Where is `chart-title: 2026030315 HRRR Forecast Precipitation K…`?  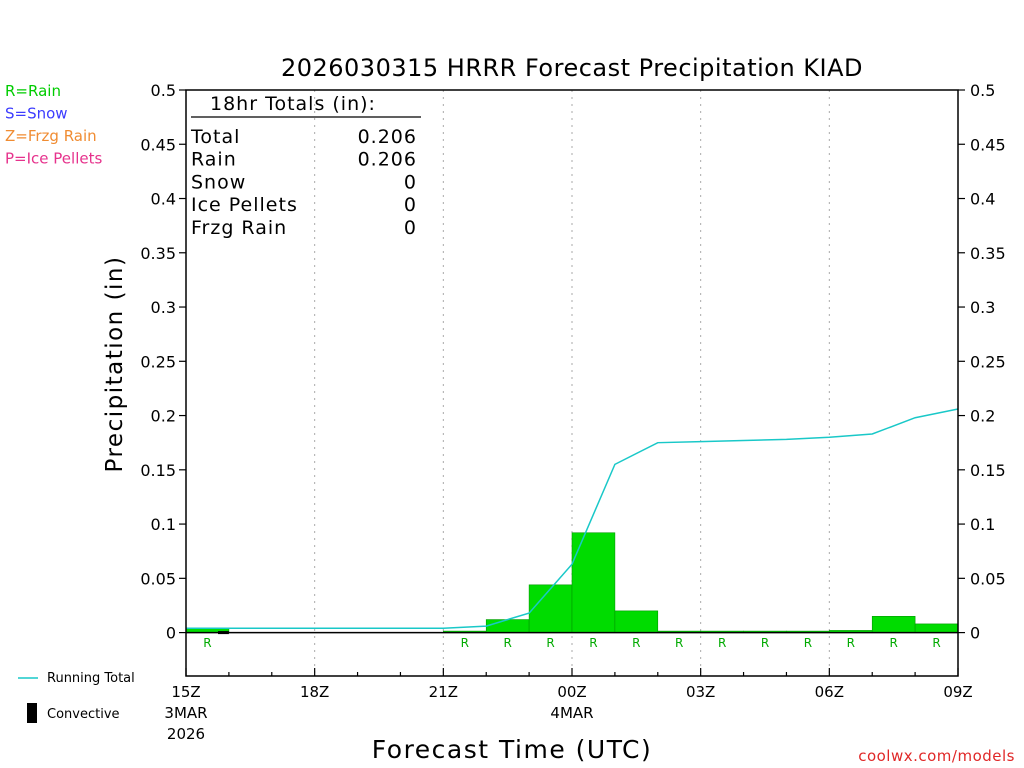
chart-title: 2026030315 HRRR Forecast Precipitation K… is located at coordinates (572, 68).